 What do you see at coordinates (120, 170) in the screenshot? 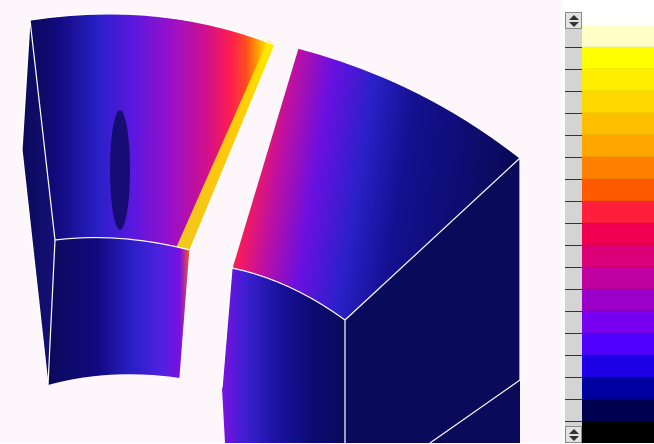
I see `left-block-low-field-region` at bounding box center [120, 170].